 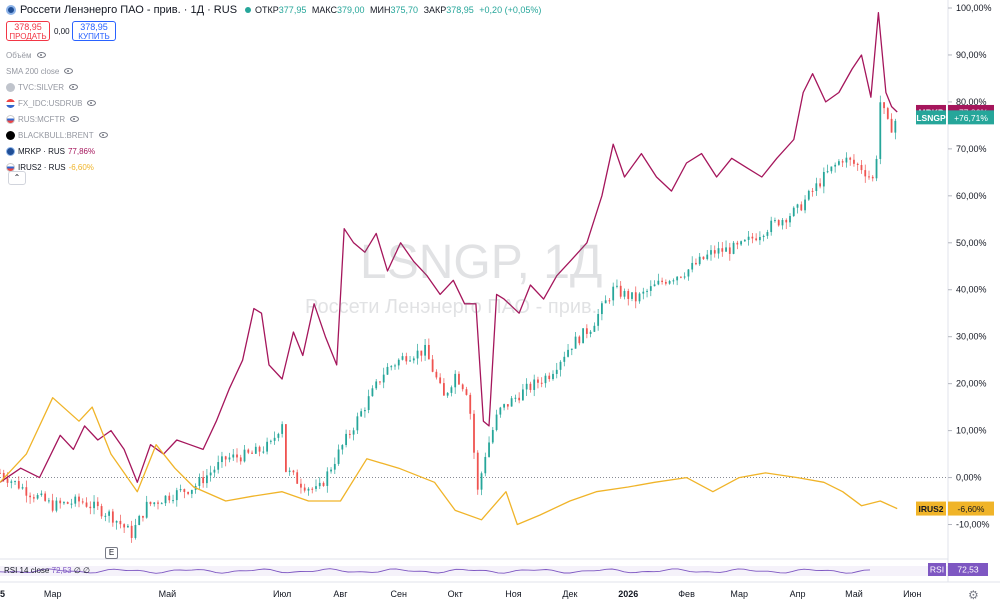 I want to click on legend-mcftr-label: RUS:MCFTR, so click(x=42, y=119).